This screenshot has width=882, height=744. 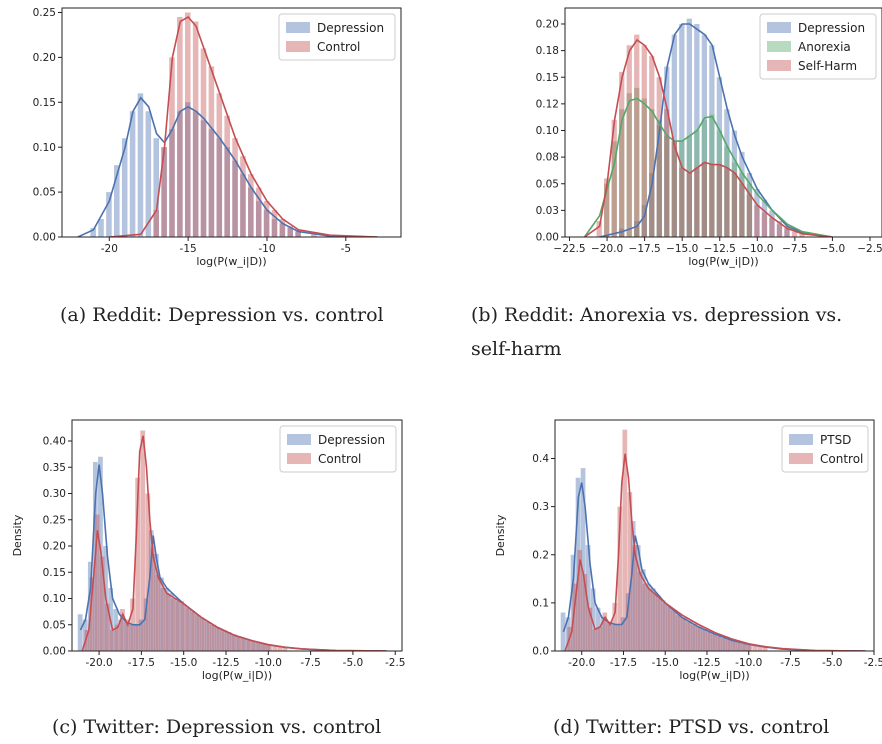 I want to click on y-tick-label: 0.08, so click(x=547, y=158).